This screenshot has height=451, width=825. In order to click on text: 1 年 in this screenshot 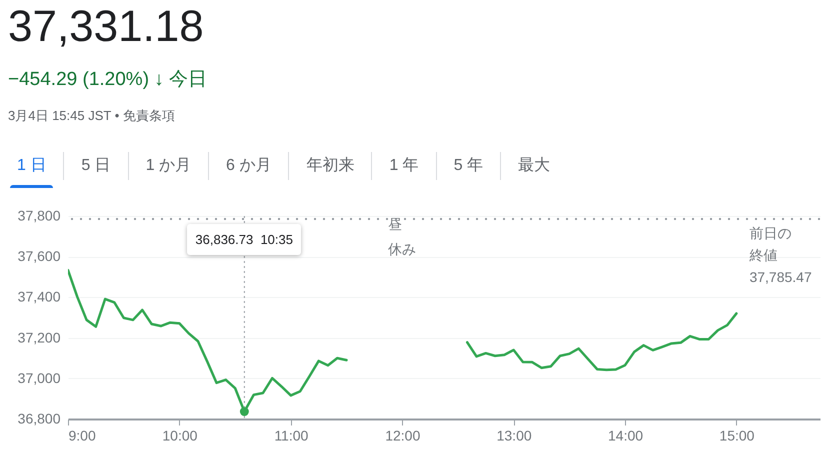, I will do `click(404, 166)`.